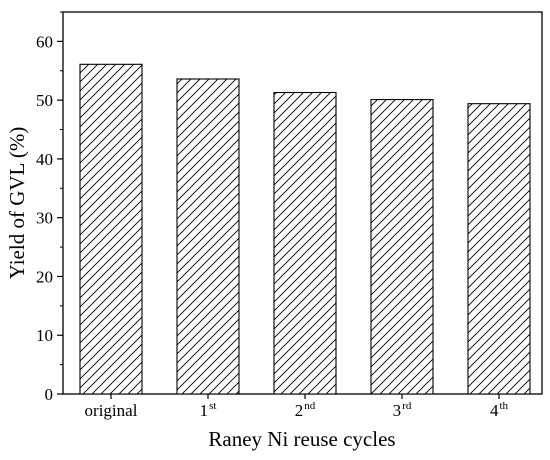  I want to click on x-tick-label-1: 1st, so click(208, 410).